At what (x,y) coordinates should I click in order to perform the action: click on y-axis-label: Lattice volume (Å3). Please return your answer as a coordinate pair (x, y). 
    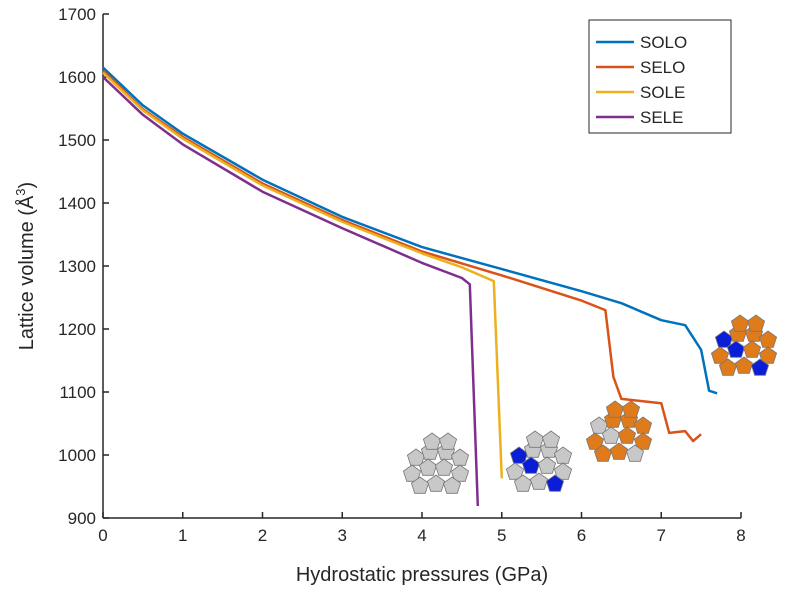
    Looking at the image, I should click on (25, 266).